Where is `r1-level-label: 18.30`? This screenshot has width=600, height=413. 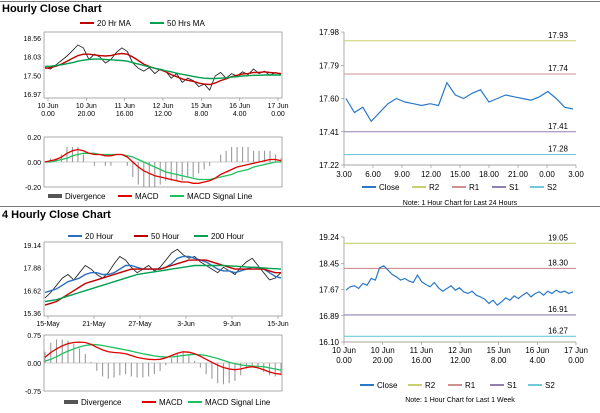 r1-level-label: 18.30 is located at coordinates (558, 262).